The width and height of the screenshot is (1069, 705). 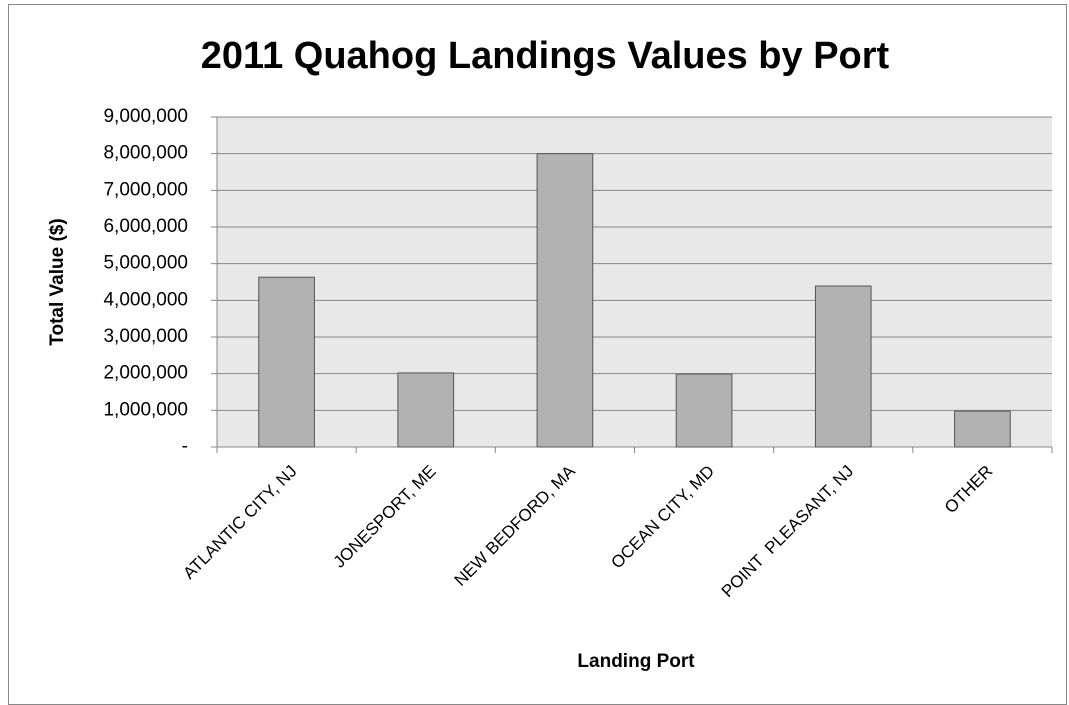 What do you see at coordinates (145, 409) in the screenshot?
I see `y-tick-label: 1,000,000` at bounding box center [145, 409].